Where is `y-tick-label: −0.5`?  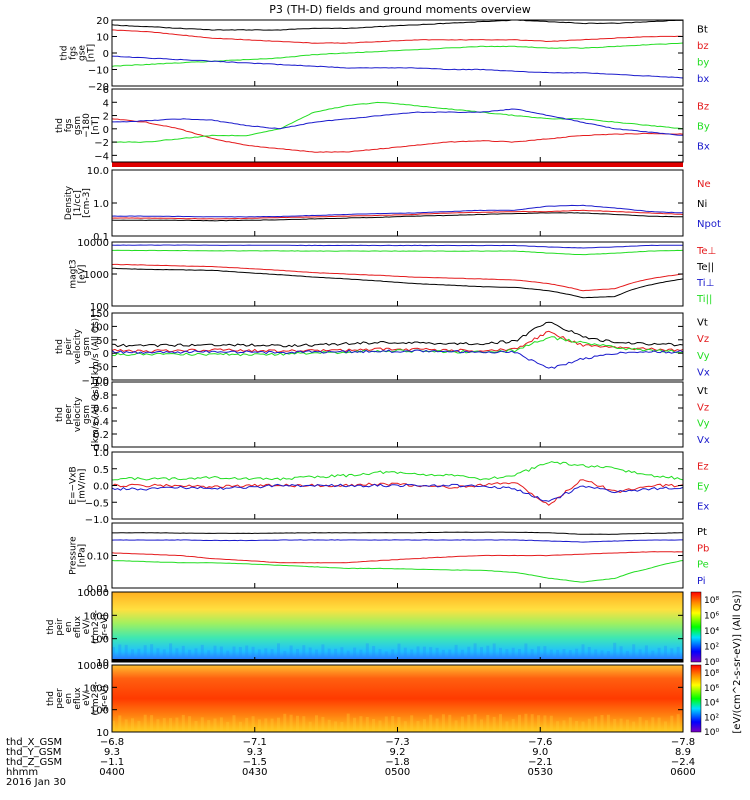 y-tick-label: −0.5 is located at coordinates (97, 503).